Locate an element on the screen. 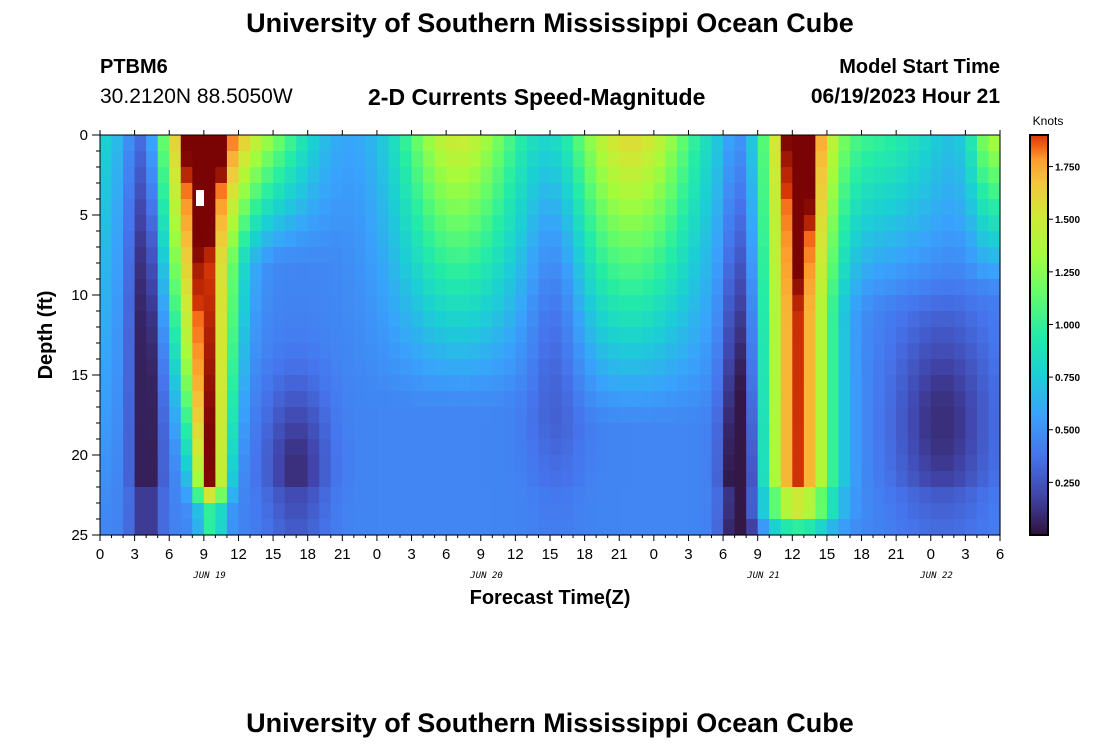 The height and width of the screenshot is (750, 1100). x-tick-label: 6 is located at coordinates (169, 554).